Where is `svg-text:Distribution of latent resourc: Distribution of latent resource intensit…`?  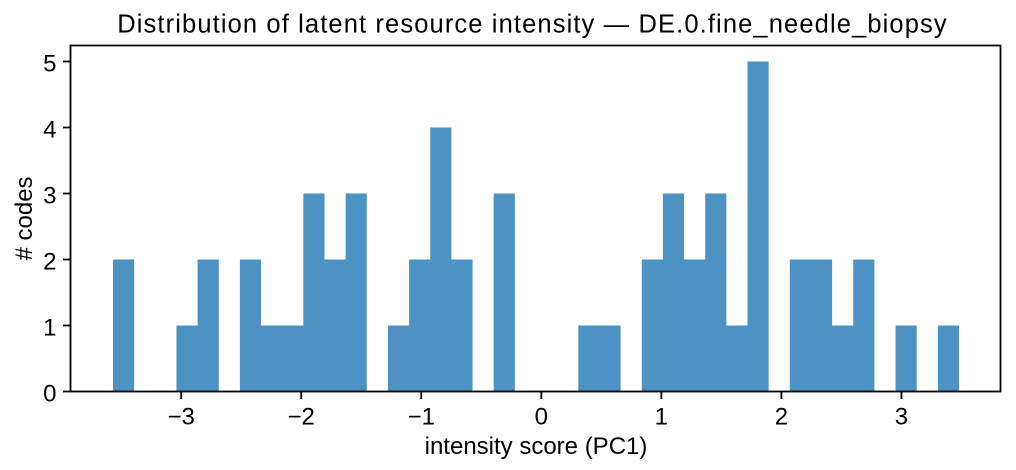
svg-text:Distribution of latent resourc: Distribution of latent resource intensit… is located at coordinates (532, 25).